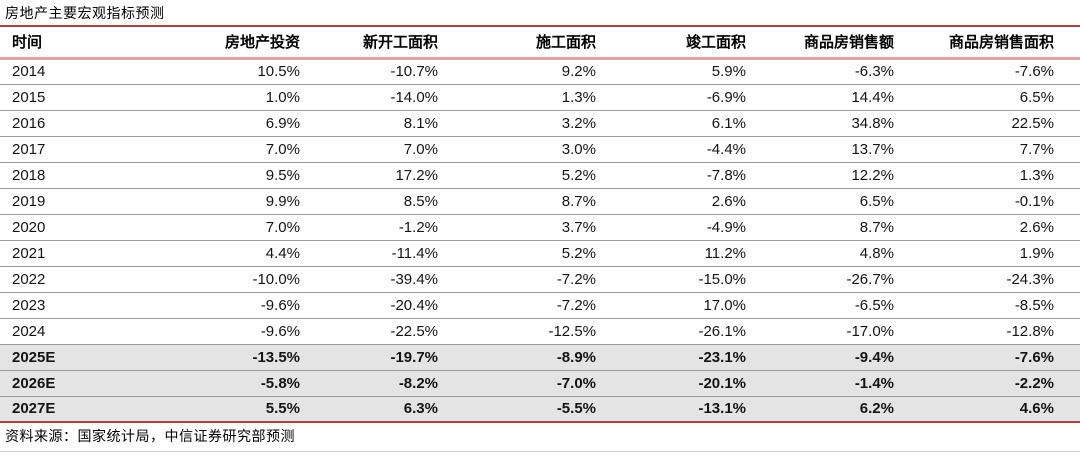 The height and width of the screenshot is (460, 1080). Describe the element at coordinates (540, 71) in the screenshot. I see `table-row: 2014 10.5% -10.7% 9.2% 5.9% -6.3% -7.6%` at that location.